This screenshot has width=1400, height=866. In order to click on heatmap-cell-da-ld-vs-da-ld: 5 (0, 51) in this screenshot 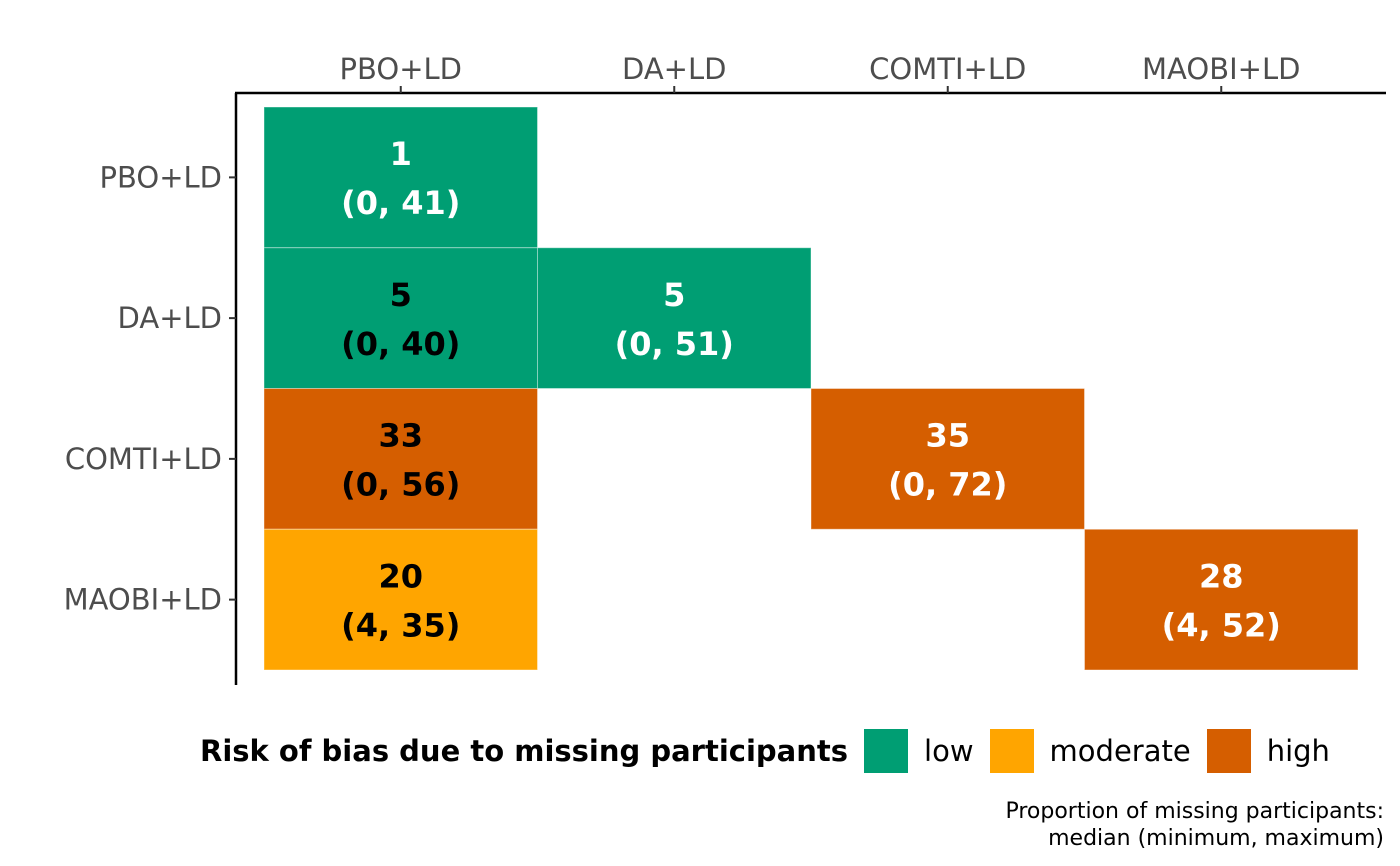, I will do `click(674, 318)`.